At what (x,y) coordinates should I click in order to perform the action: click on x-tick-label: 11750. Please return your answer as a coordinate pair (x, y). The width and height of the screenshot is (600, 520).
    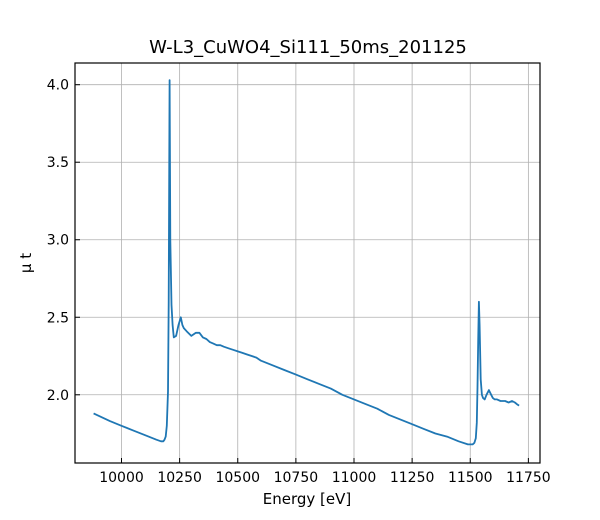
    Looking at the image, I should click on (528, 478).